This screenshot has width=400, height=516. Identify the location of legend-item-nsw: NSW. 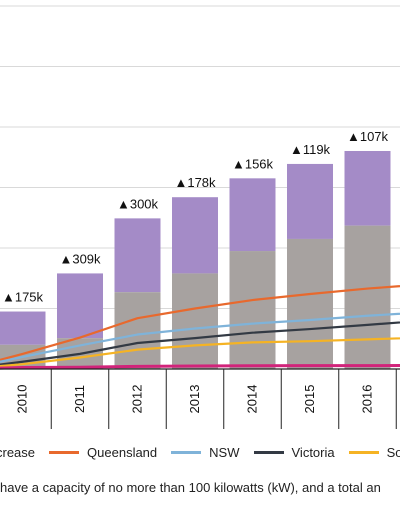
(198, 452).